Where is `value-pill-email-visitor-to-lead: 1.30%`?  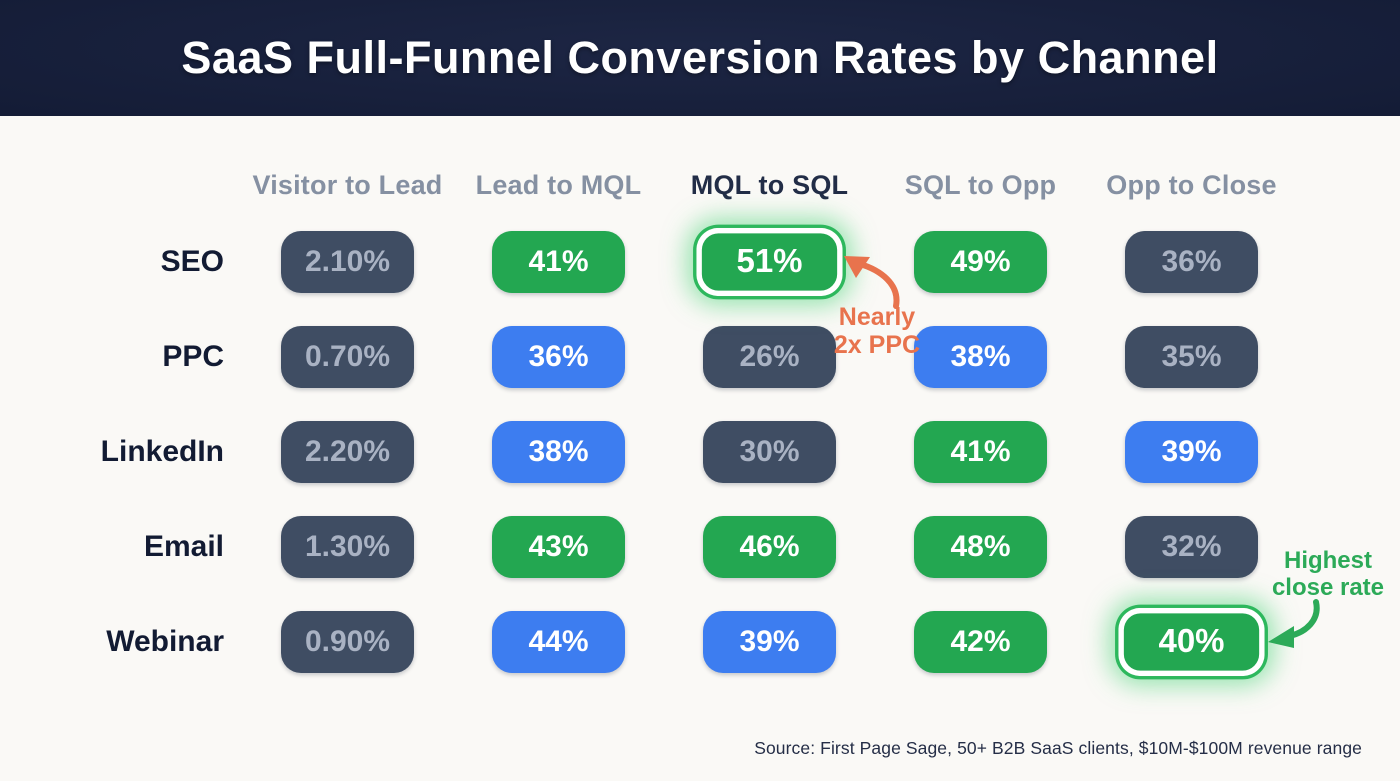
value-pill-email-visitor-to-lead: 1.30% is located at coordinates (347, 546).